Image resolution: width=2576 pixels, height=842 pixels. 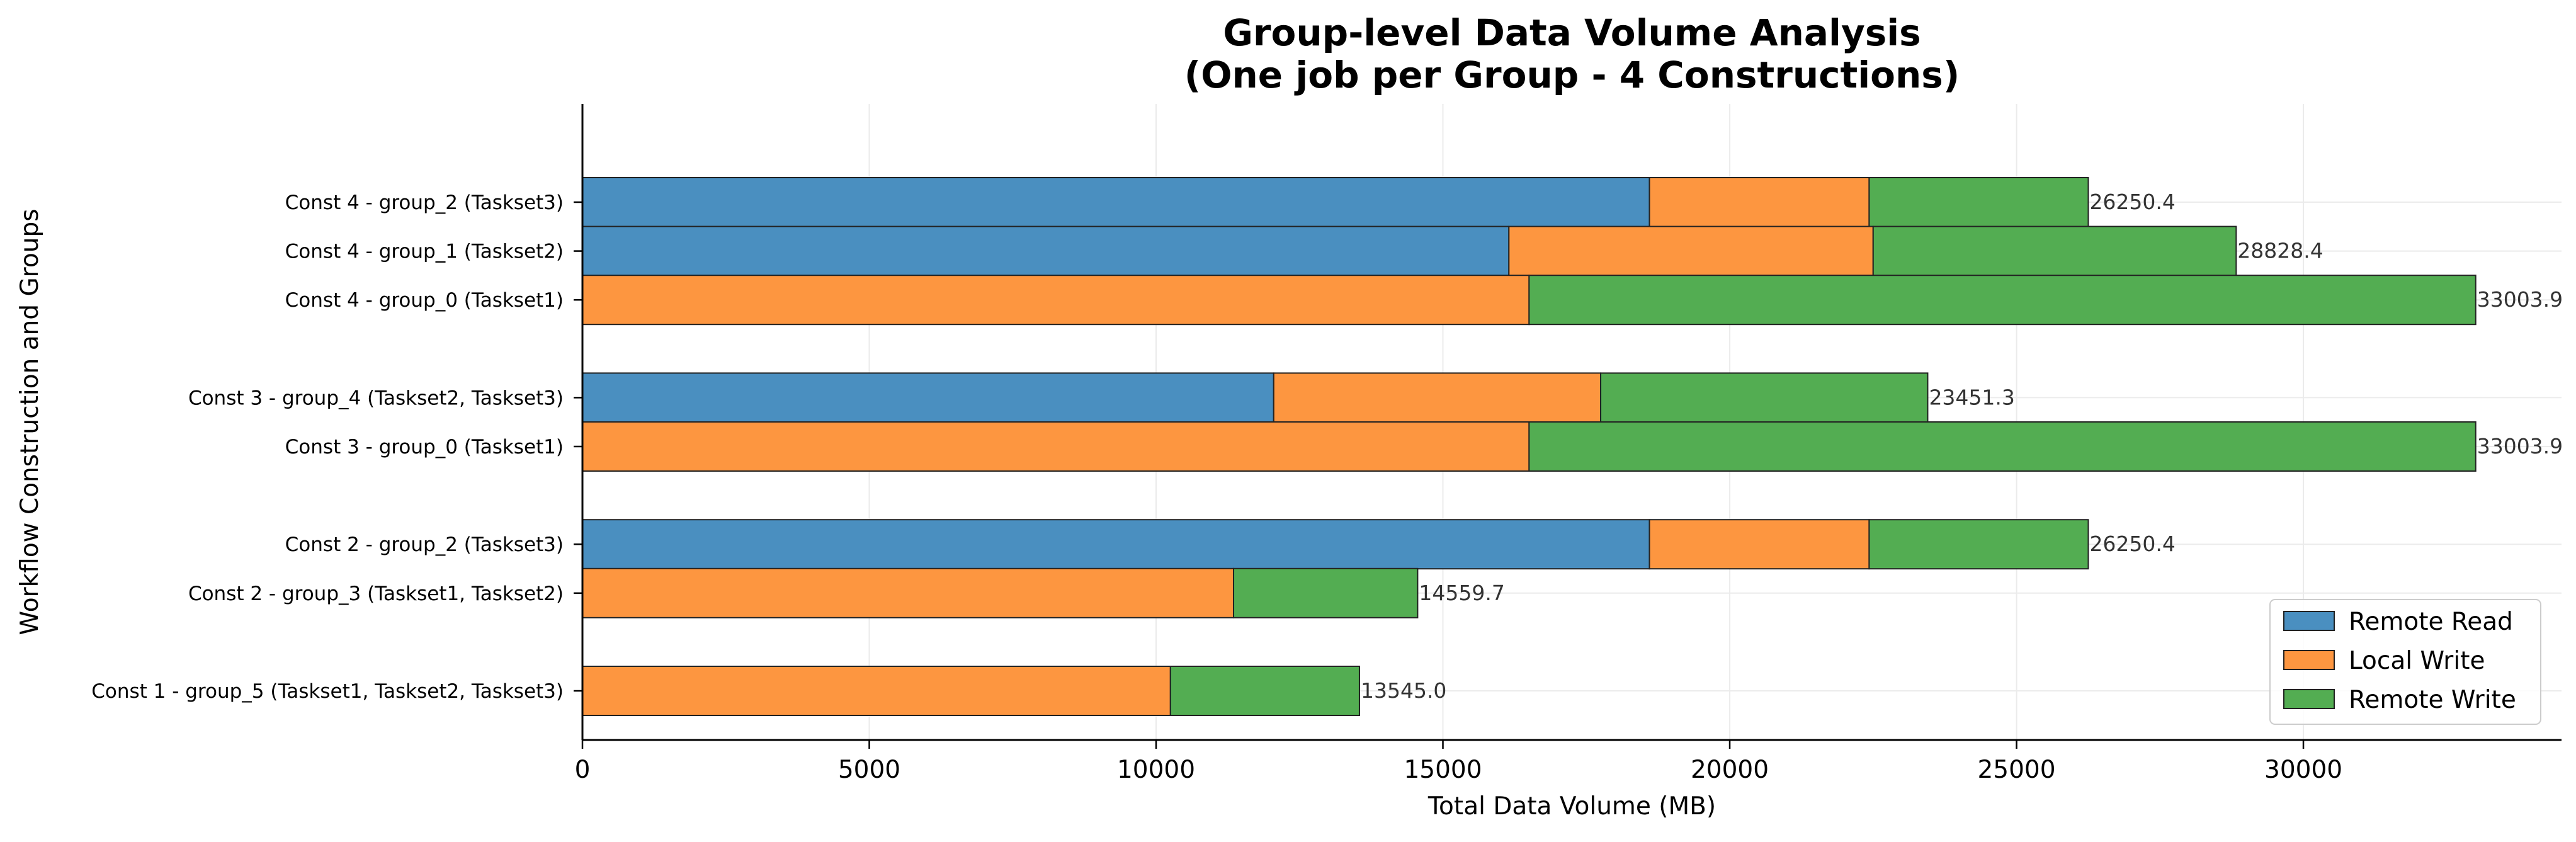 What do you see at coordinates (424, 300) in the screenshot?
I see `y-tick-label: Const 4 - group_0 (Taskset1)` at bounding box center [424, 300].